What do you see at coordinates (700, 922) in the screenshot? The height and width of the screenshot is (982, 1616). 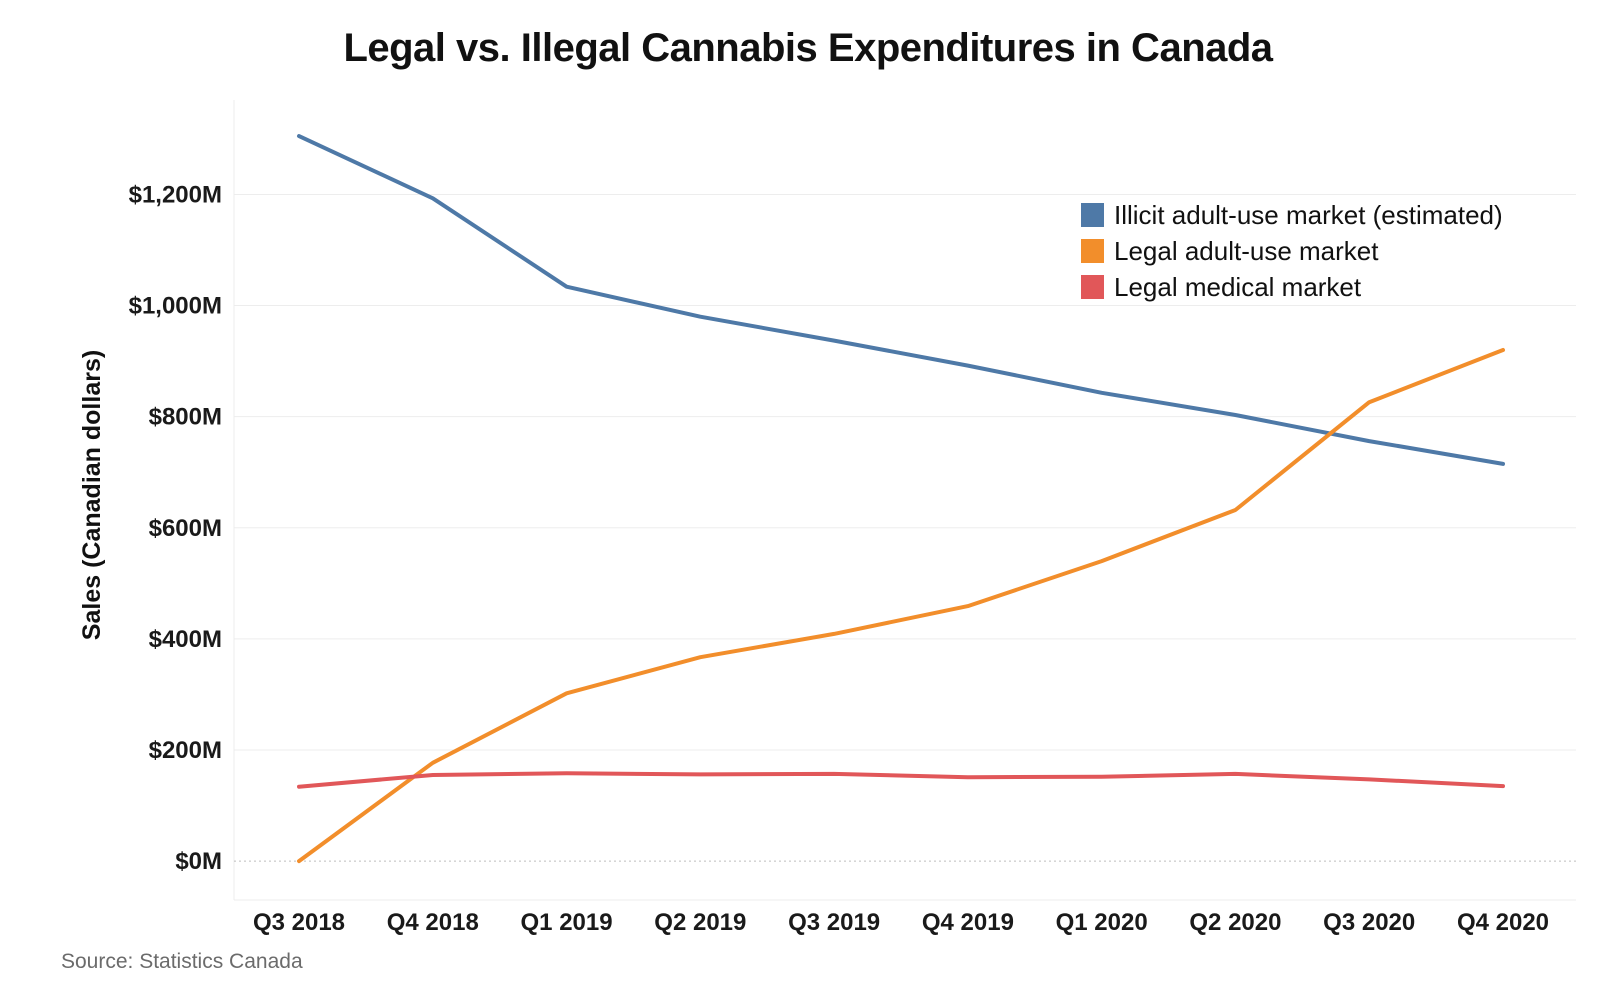 I see `x-tick-label: Q2 2019` at bounding box center [700, 922].